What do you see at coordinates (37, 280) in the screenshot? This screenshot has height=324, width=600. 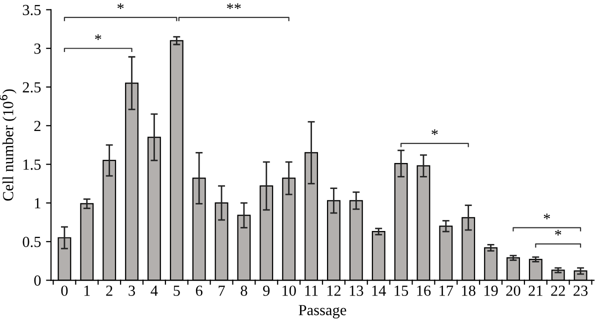 I see `y-tick-label: 0` at bounding box center [37, 280].